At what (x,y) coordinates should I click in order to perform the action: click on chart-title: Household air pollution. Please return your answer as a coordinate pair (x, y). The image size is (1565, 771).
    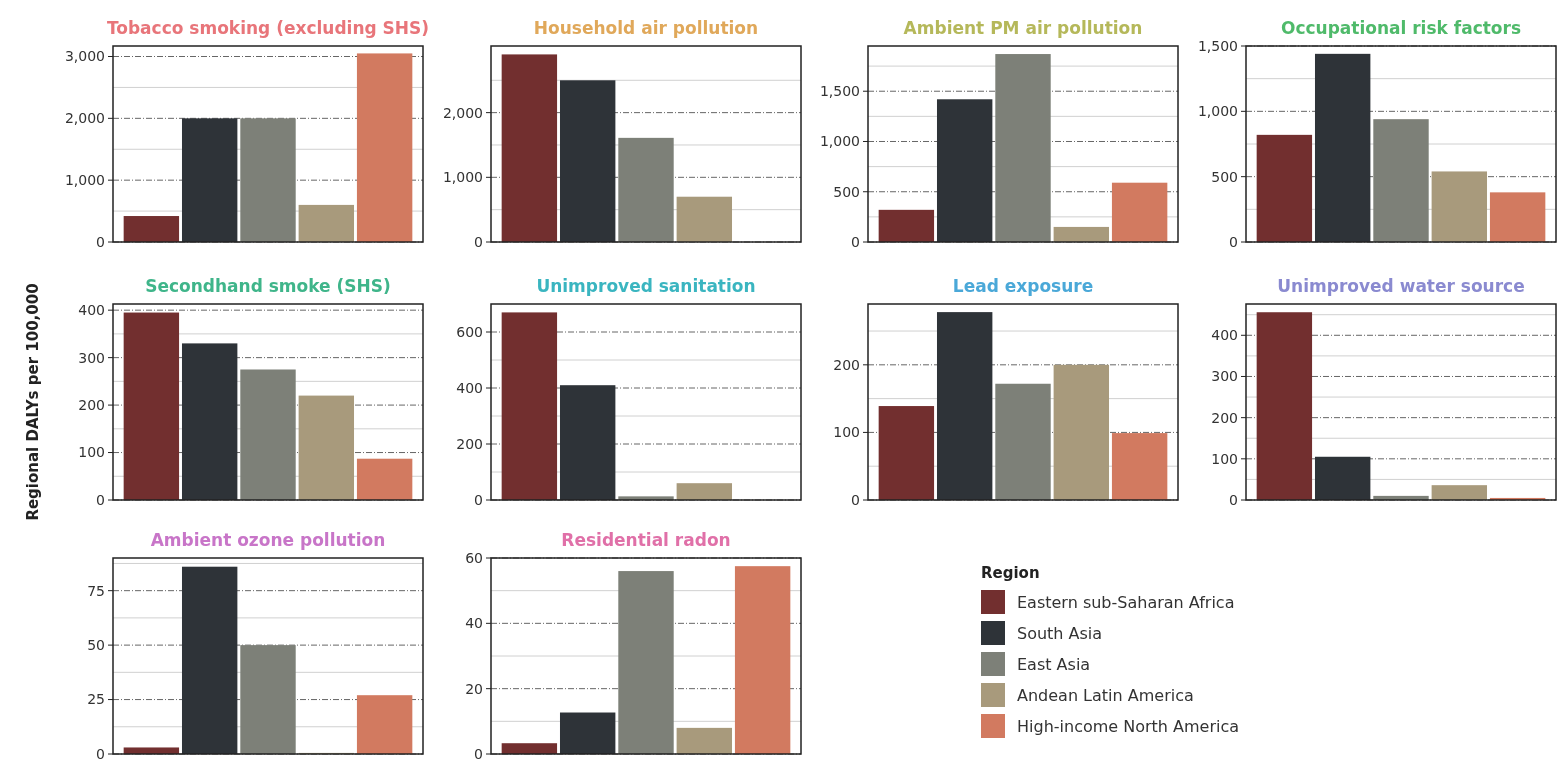
    Looking at the image, I should click on (646, 28).